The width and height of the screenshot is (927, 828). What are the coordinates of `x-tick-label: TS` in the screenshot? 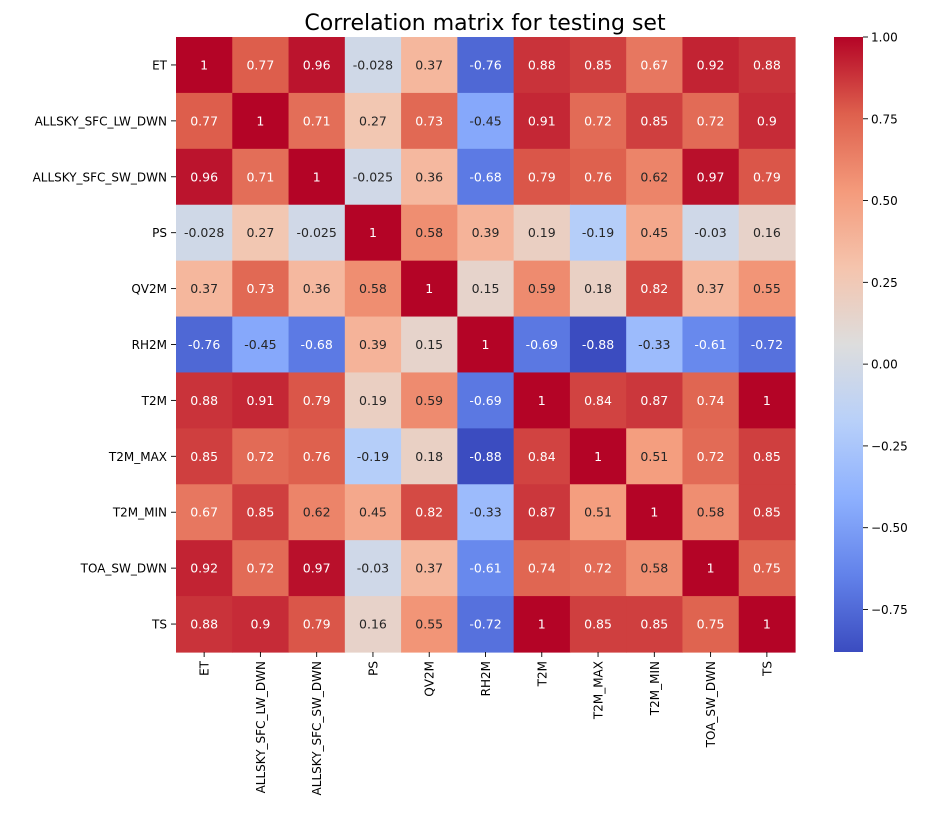 It's located at (767, 669).